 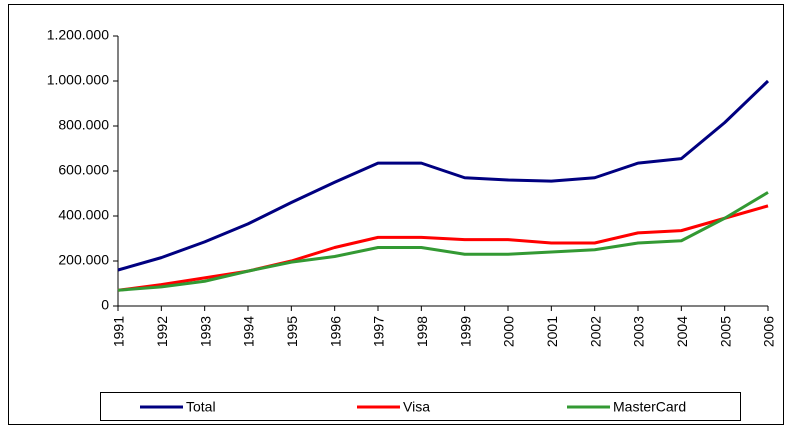 What do you see at coordinates (119, 331) in the screenshot?
I see `x-tick-label: 1991` at bounding box center [119, 331].